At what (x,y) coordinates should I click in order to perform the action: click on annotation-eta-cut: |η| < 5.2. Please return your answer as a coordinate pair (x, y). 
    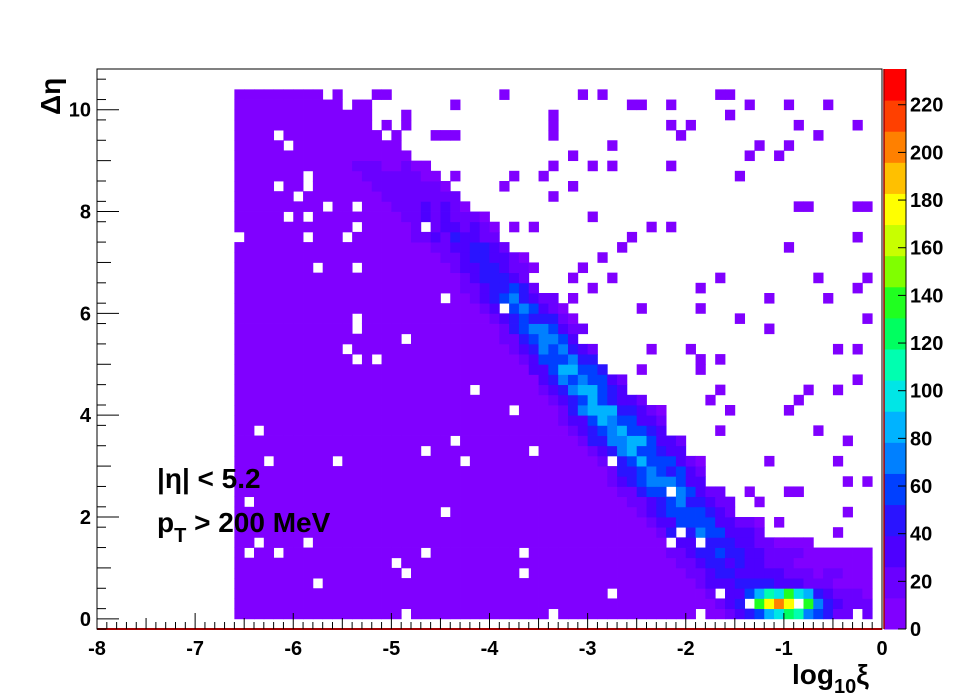
    Looking at the image, I should click on (209, 478).